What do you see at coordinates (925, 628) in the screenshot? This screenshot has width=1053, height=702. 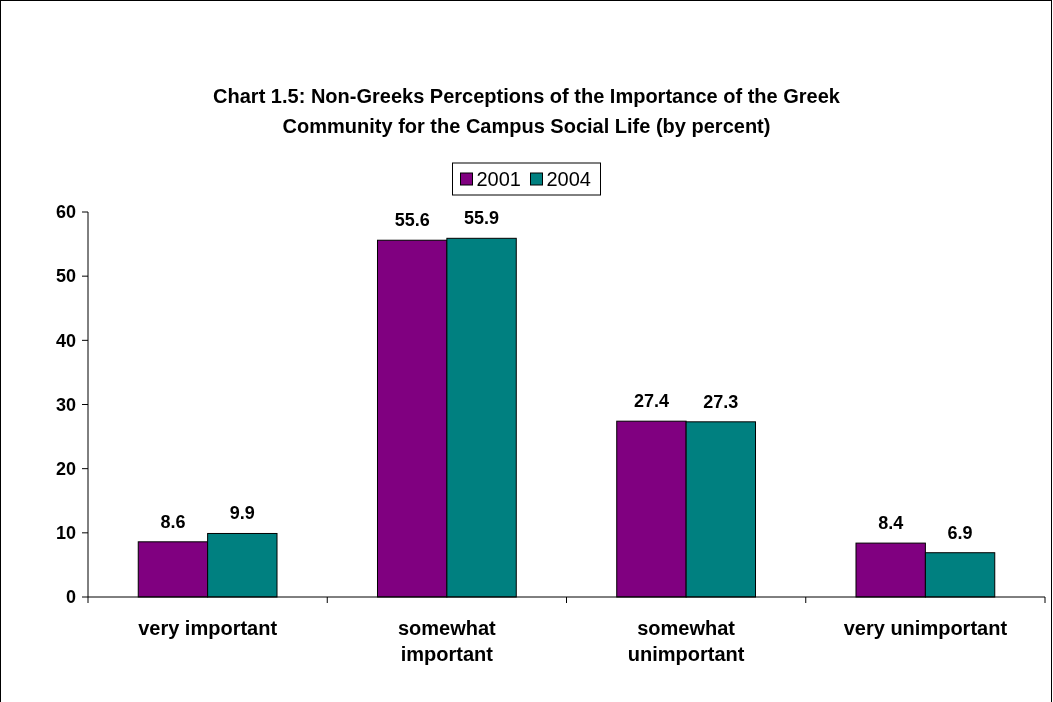 I see `x-tick-label: very unimportant` at bounding box center [925, 628].